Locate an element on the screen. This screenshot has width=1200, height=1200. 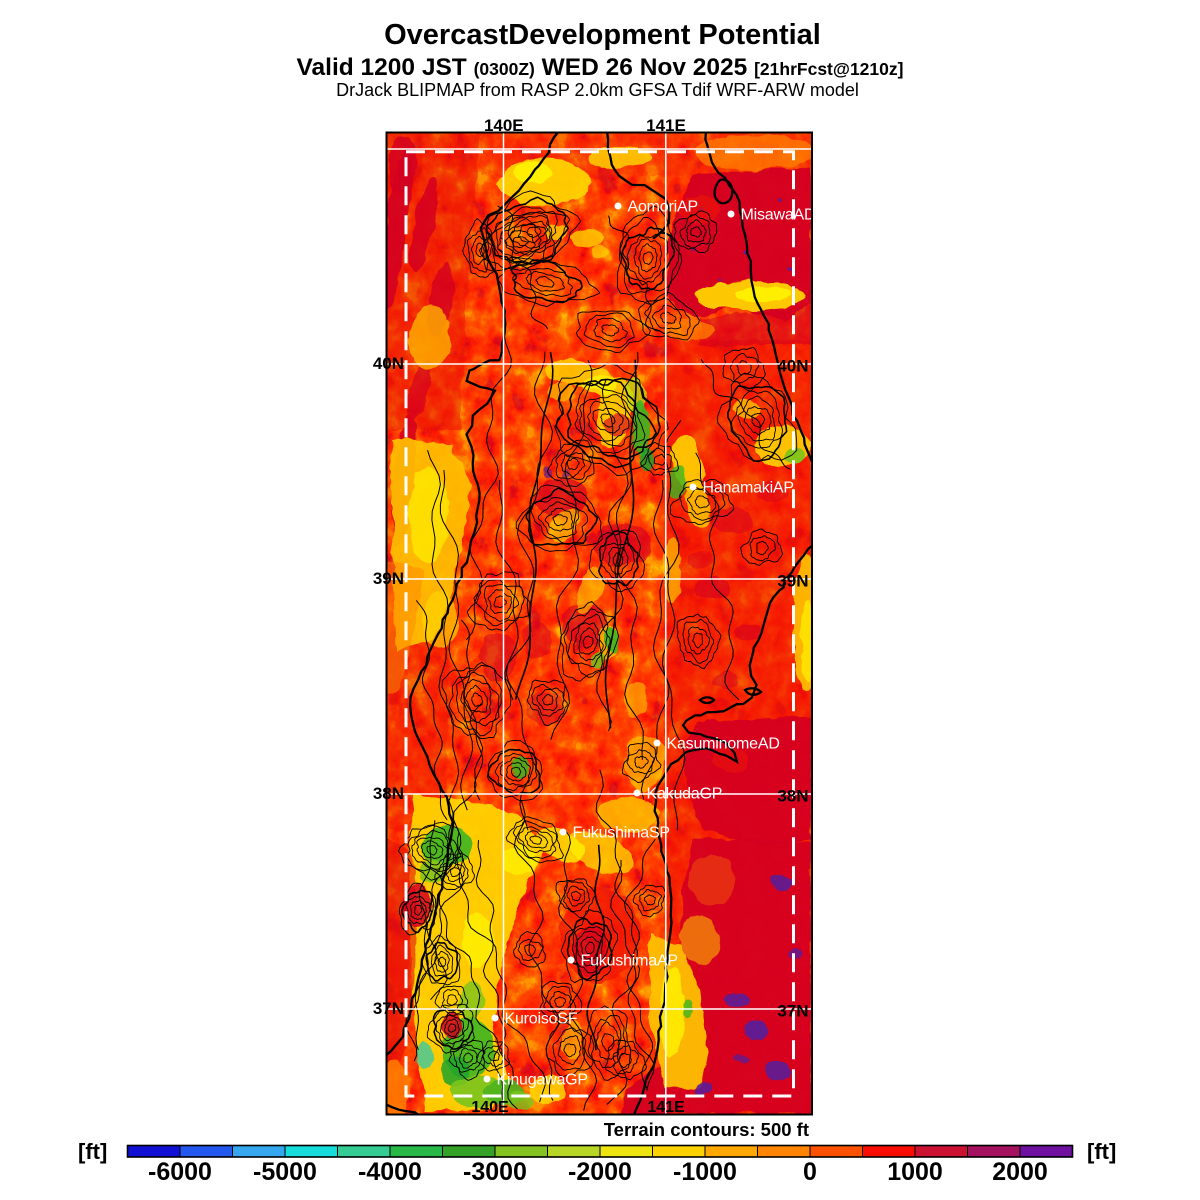
svg-text: -6000 is located at coordinates (180, 1172).